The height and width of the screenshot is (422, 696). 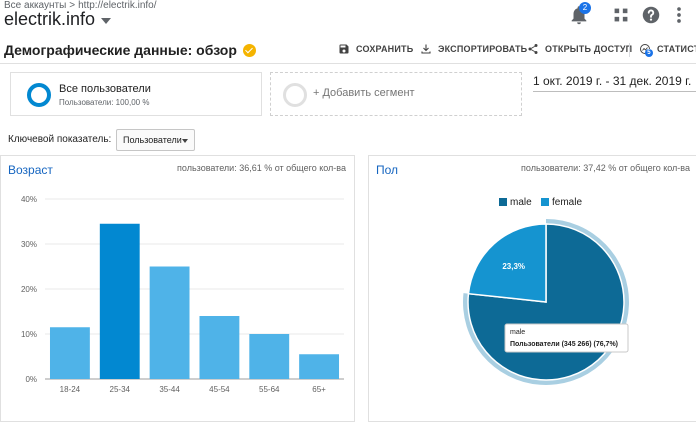 What do you see at coordinates (614, 82) in the screenshot?
I see `date-range-picker: 1 окт. 2019 г. - 31 дек. 2019 г.` at bounding box center [614, 82].